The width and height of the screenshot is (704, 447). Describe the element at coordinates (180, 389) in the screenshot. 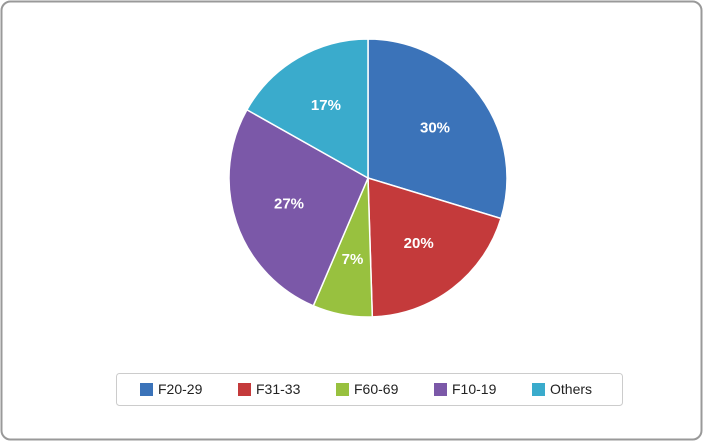

I see `legend-label: F20-29` at that location.